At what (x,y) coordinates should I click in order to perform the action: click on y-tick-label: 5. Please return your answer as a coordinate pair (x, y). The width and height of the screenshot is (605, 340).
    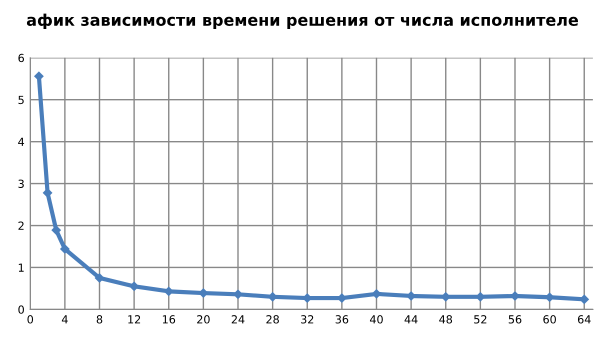
    Looking at the image, I should click on (21, 100).